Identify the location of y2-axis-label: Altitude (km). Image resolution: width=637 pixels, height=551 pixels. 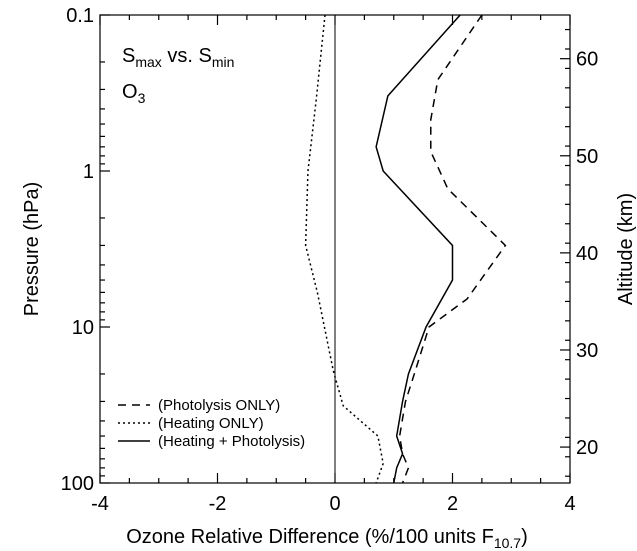
(626, 249).